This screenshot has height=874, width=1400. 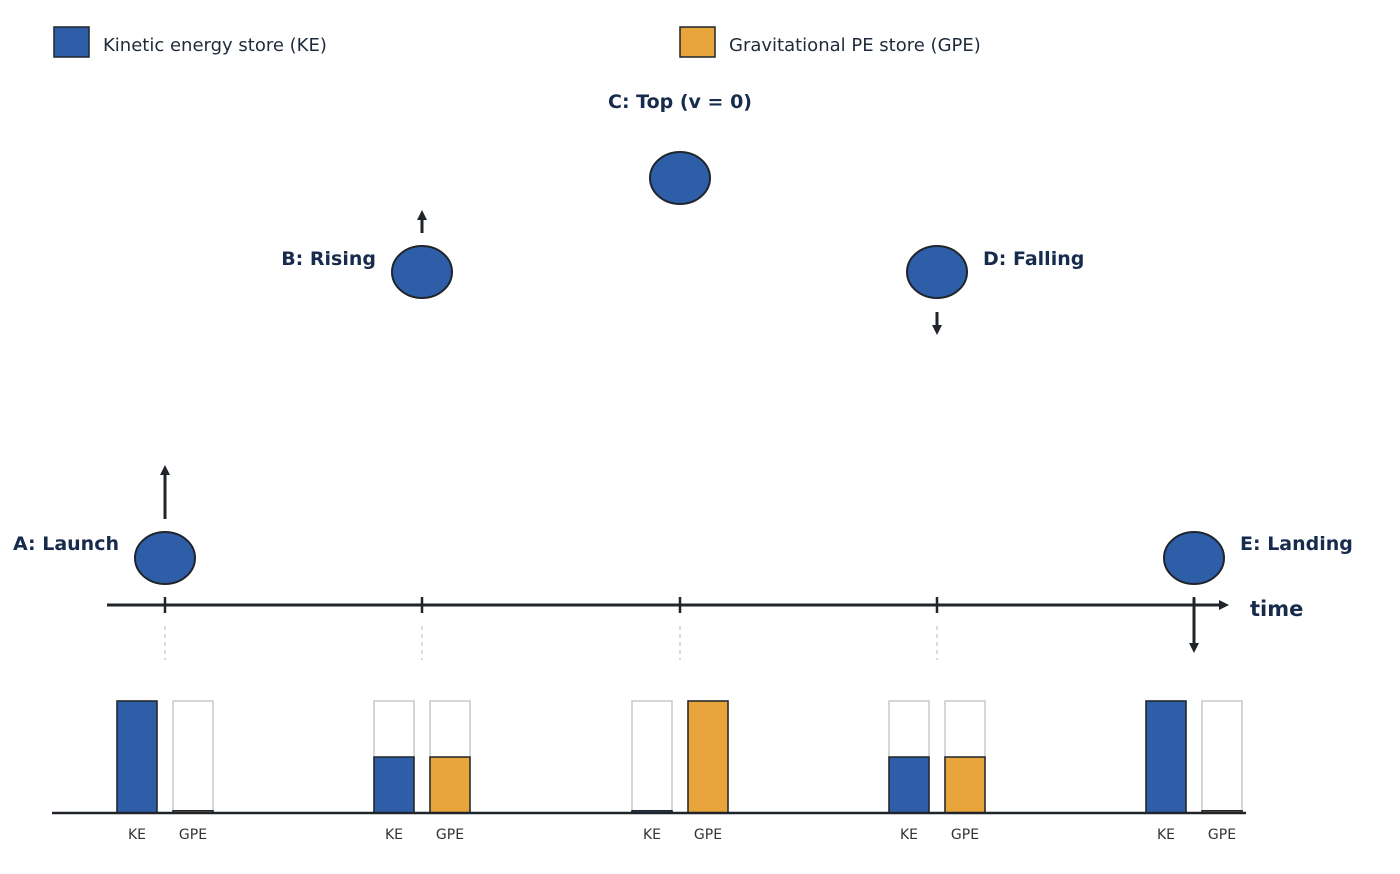 What do you see at coordinates (855, 45) in the screenshot?
I see `legend-gpe-label: Gravitational PE store (GPE)` at bounding box center [855, 45].